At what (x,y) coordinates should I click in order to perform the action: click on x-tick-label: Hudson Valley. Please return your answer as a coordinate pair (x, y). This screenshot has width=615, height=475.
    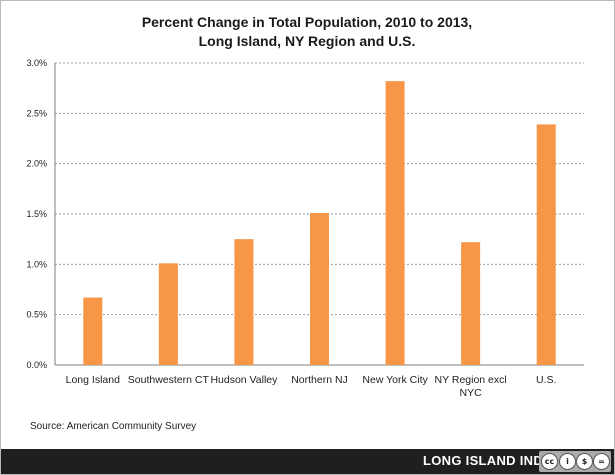
    Looking at the image, I should click on (244, 380).